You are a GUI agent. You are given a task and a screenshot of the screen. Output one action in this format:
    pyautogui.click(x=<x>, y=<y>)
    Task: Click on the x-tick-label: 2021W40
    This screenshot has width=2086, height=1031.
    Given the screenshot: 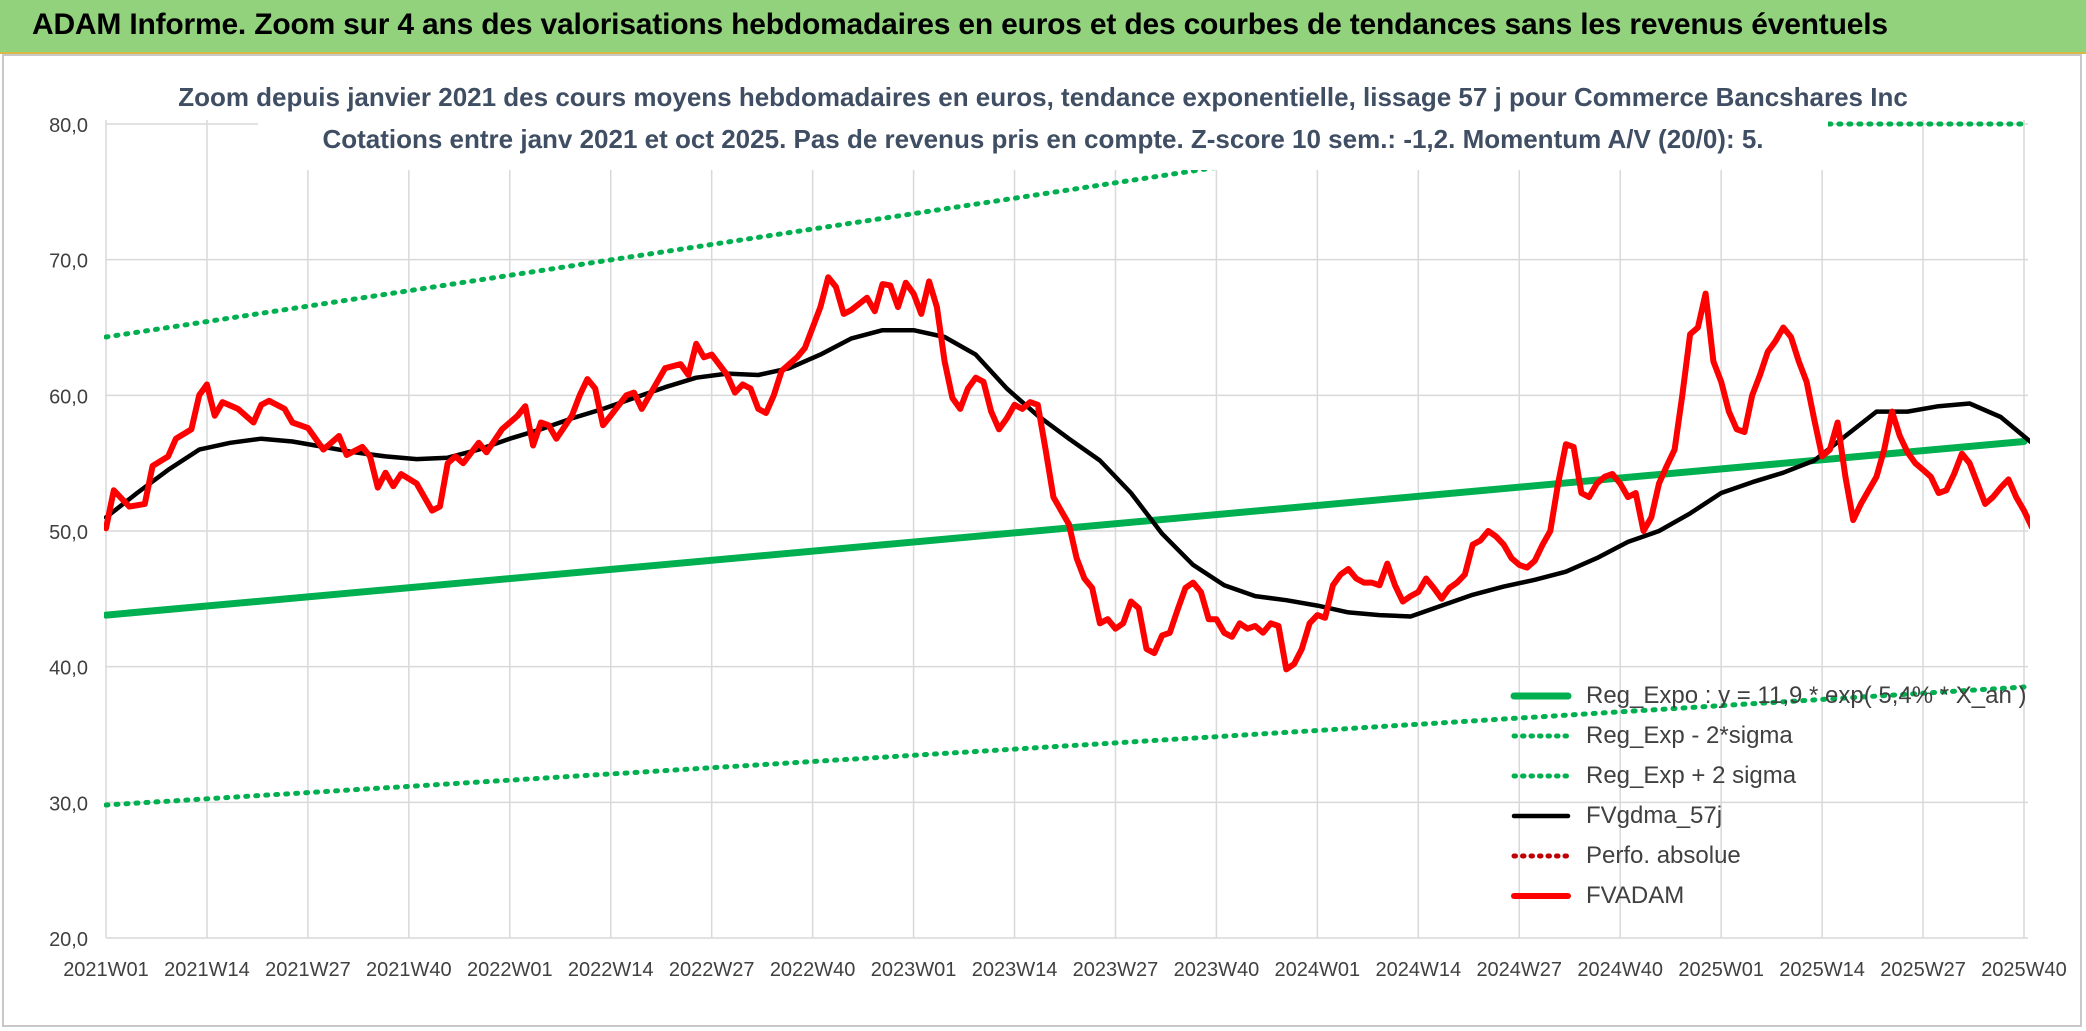 What is the action you would take?
    pyautogui.click(x=409, y=970)
    